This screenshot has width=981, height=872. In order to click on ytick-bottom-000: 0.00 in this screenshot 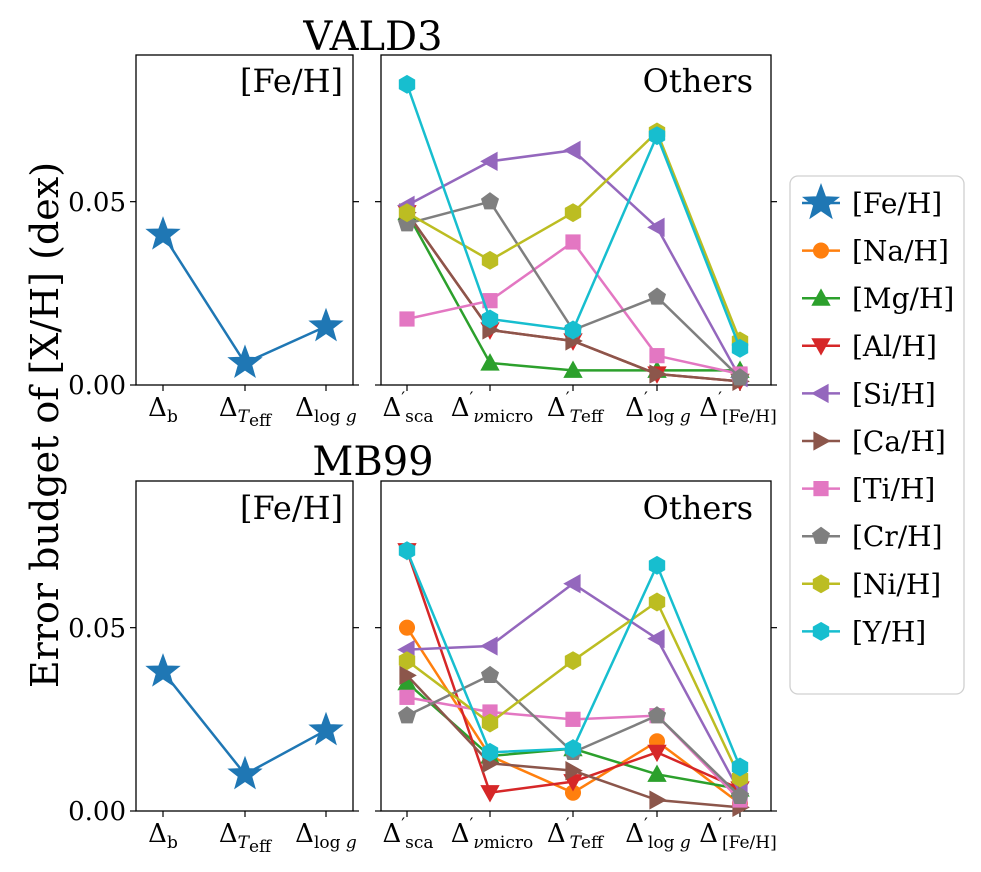, I will do `click(97, 812)`.